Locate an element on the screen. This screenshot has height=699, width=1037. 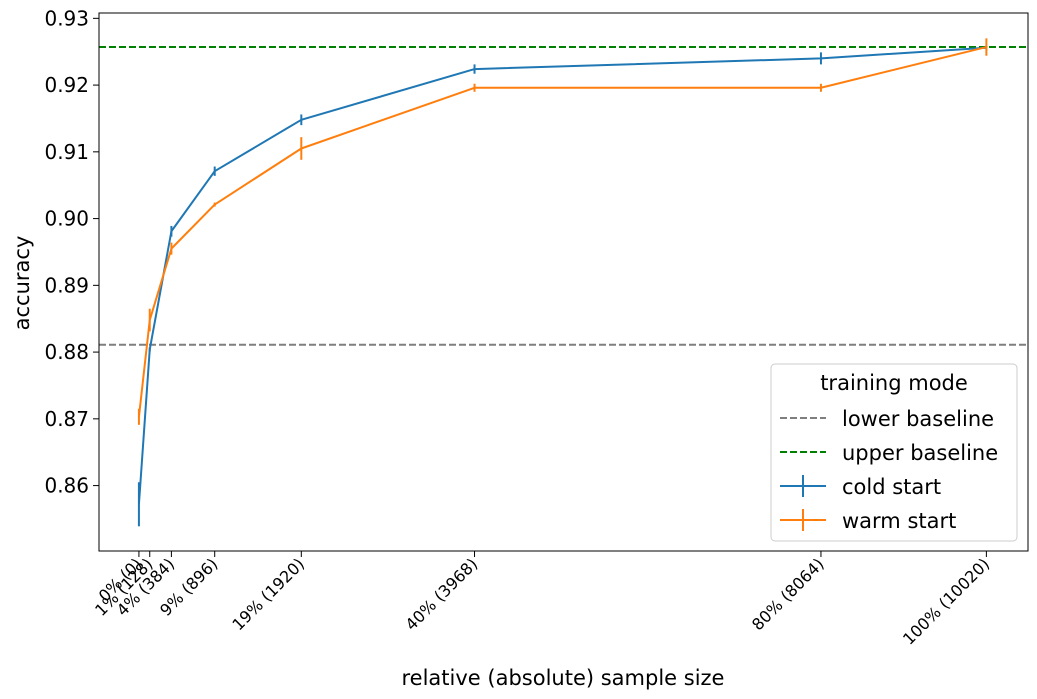
legend-label-cold-start: cold start is located at coordinates (891, 487).